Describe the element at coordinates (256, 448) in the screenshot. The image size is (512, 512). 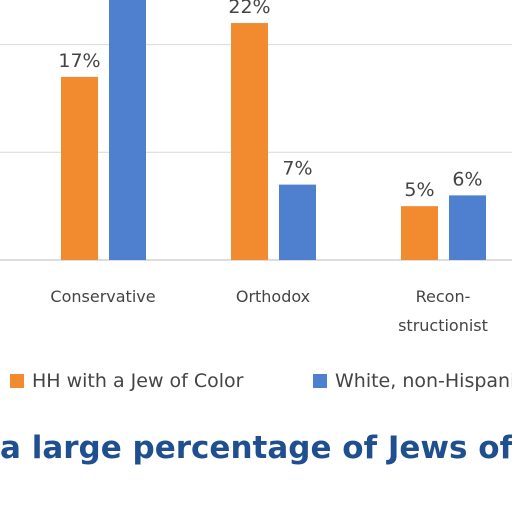
I see `caption: a large percentage of Jews of color` at that location.